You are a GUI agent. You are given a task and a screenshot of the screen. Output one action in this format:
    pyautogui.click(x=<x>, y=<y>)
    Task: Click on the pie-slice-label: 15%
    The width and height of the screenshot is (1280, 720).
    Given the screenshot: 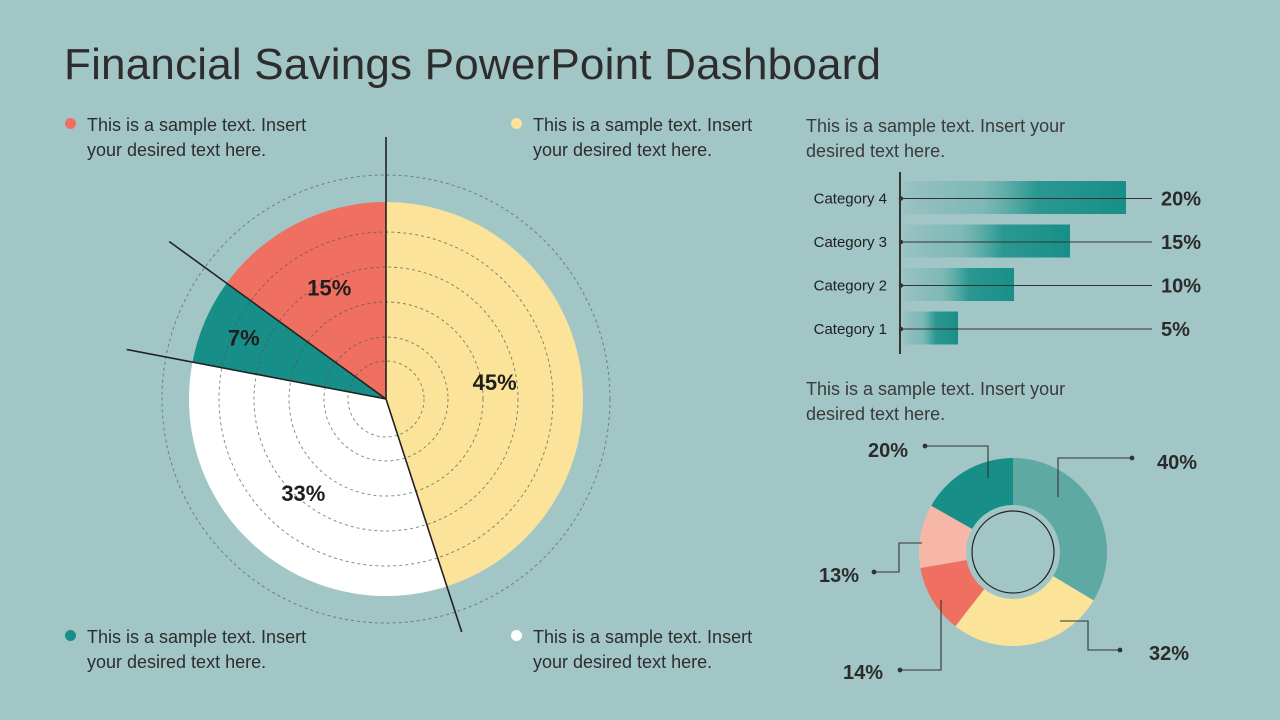 What is the action you would take?
    pyautogui.click(x=329, y=288)
    